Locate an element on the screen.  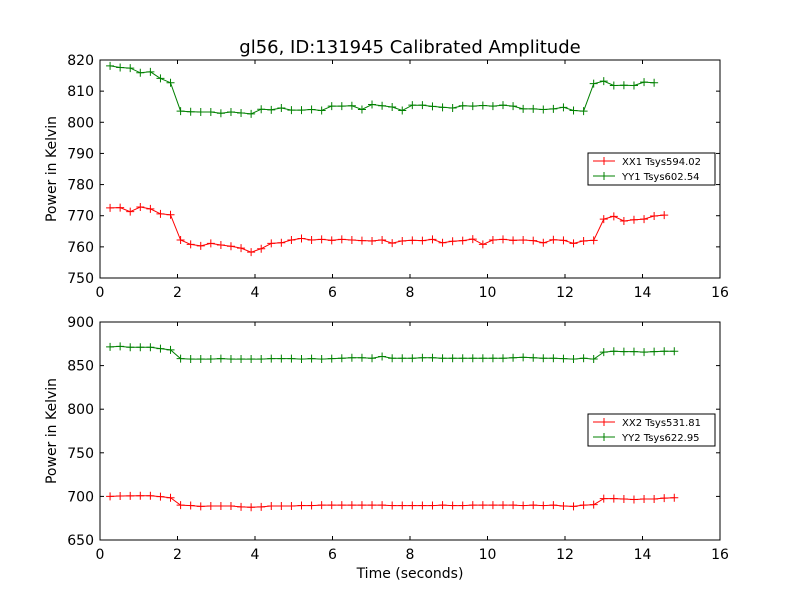
legend-label: XX2 Tsys531.81 is located at coordinates (661, 423).